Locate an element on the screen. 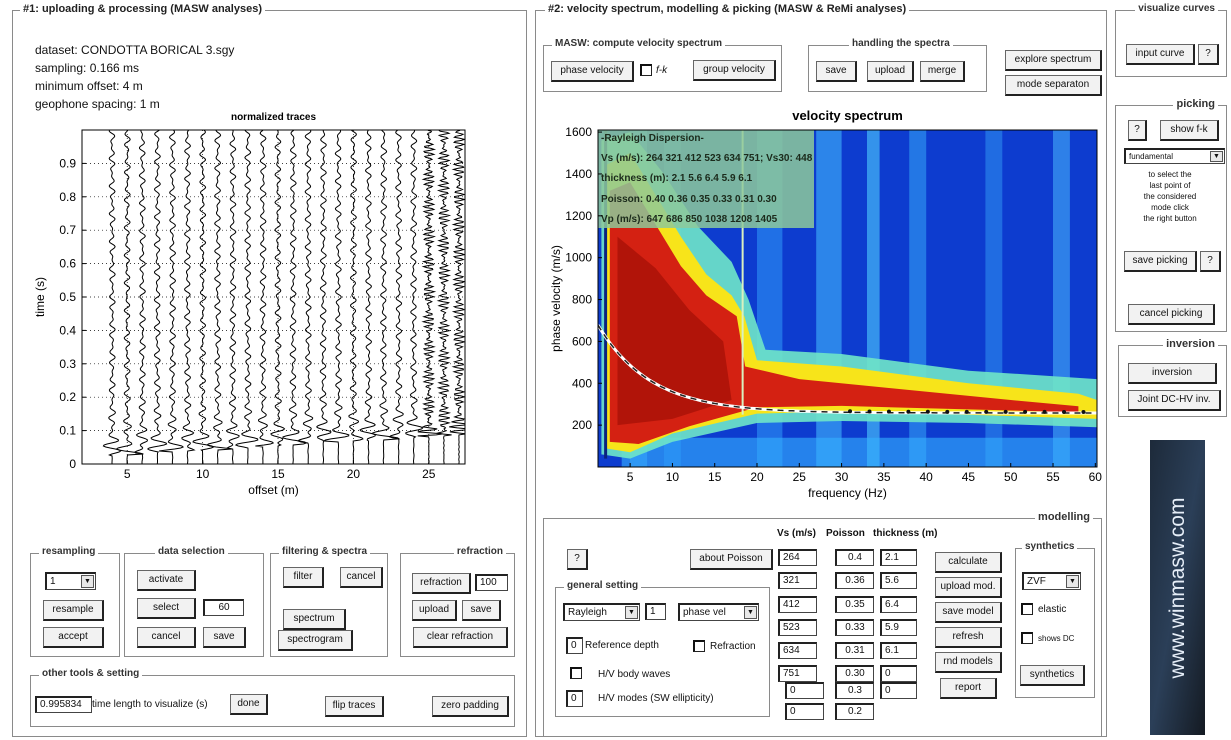 The image size is (1231, 740). y-tick-label: 1000 is located at coordinates (578, 258).